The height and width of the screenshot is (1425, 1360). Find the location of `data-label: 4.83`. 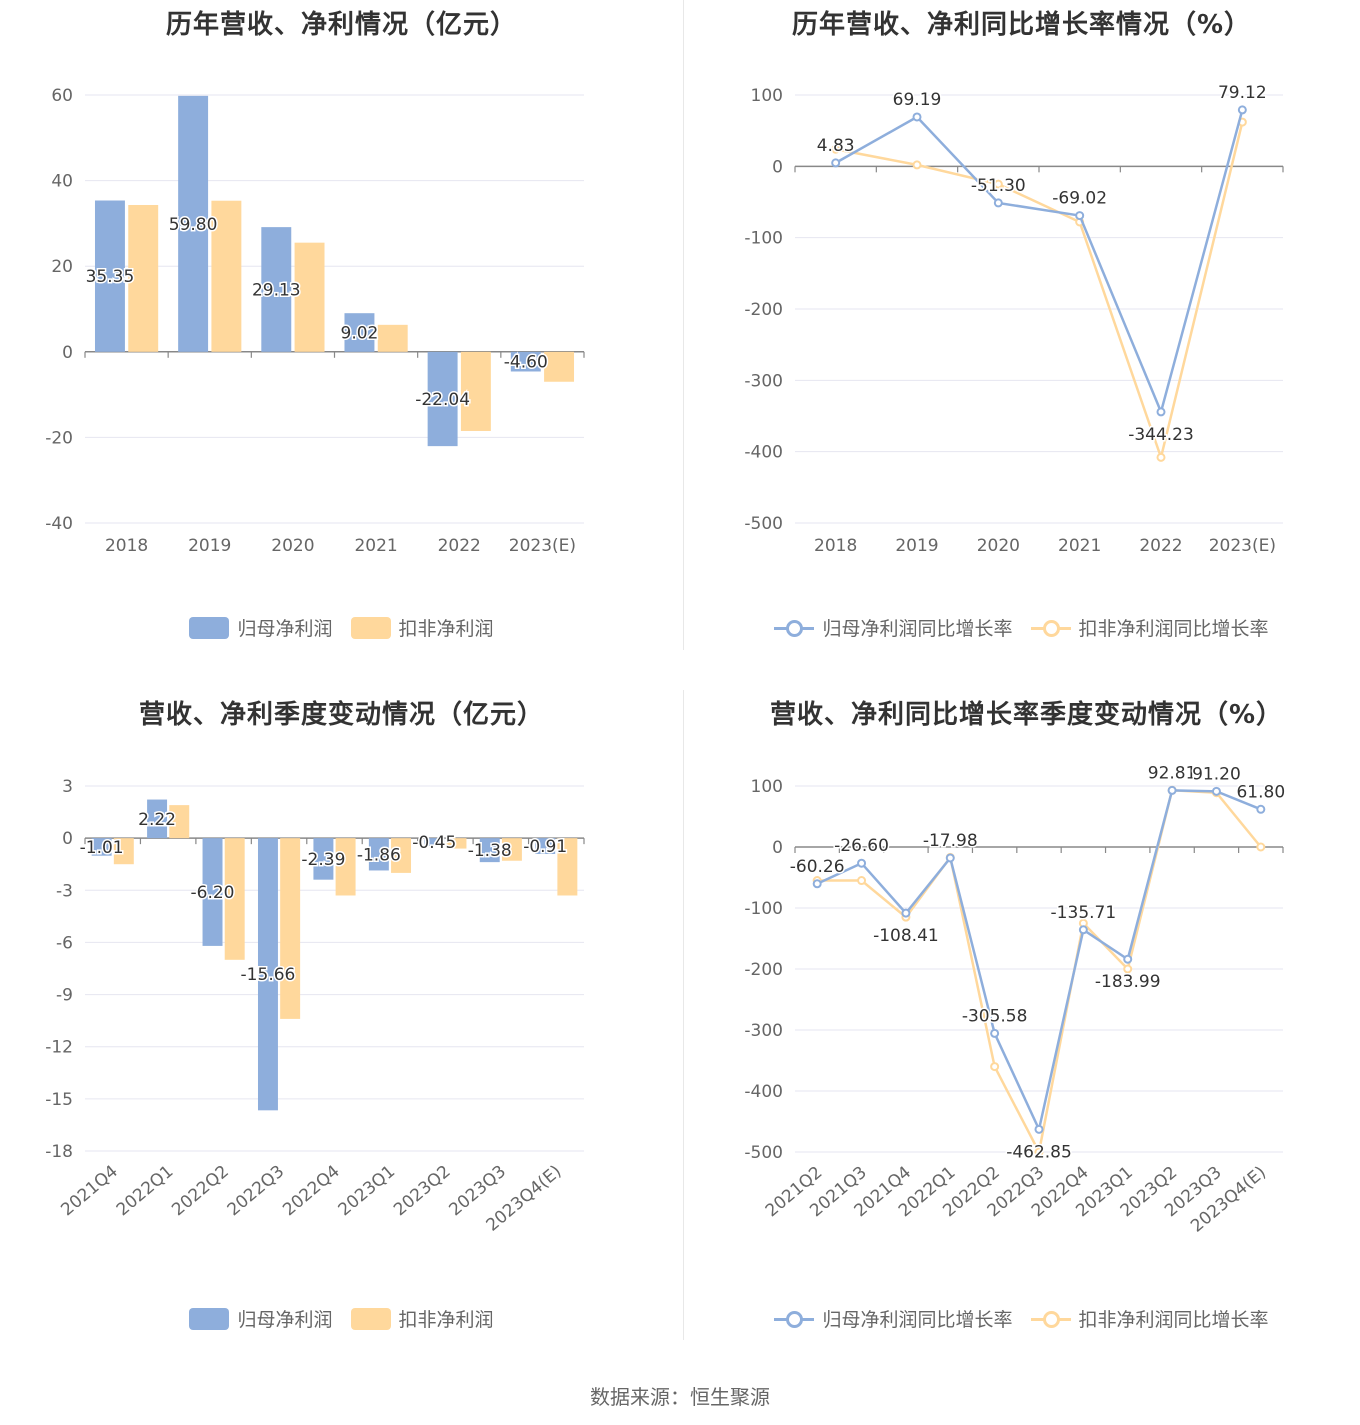

data-label: 4.83 is located at coordinates (836, 146).